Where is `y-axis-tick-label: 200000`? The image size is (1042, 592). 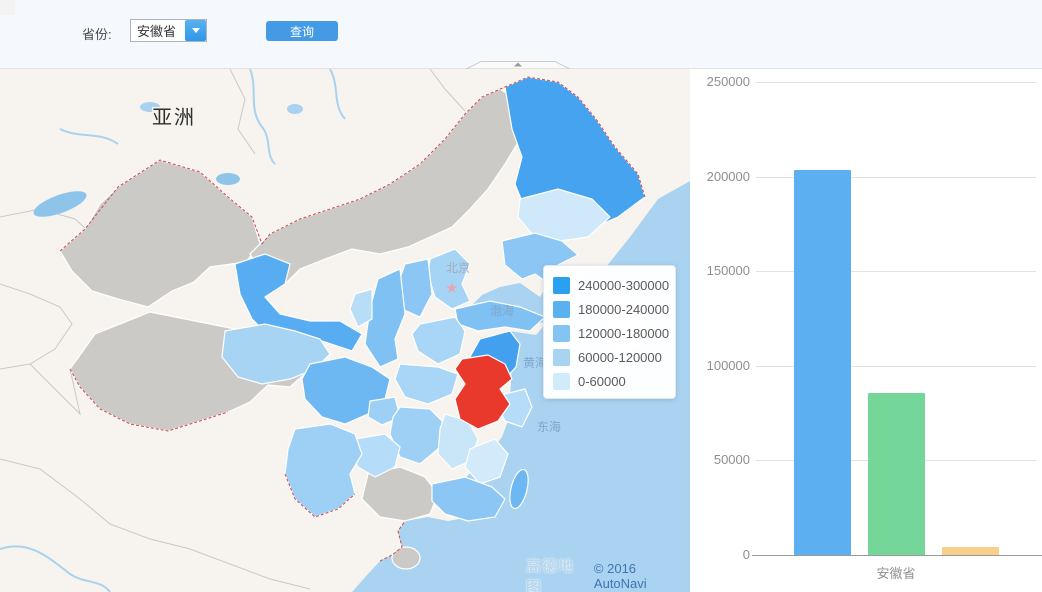
y-axis-tick-label: 200000 is located at coordinates (728, 176).